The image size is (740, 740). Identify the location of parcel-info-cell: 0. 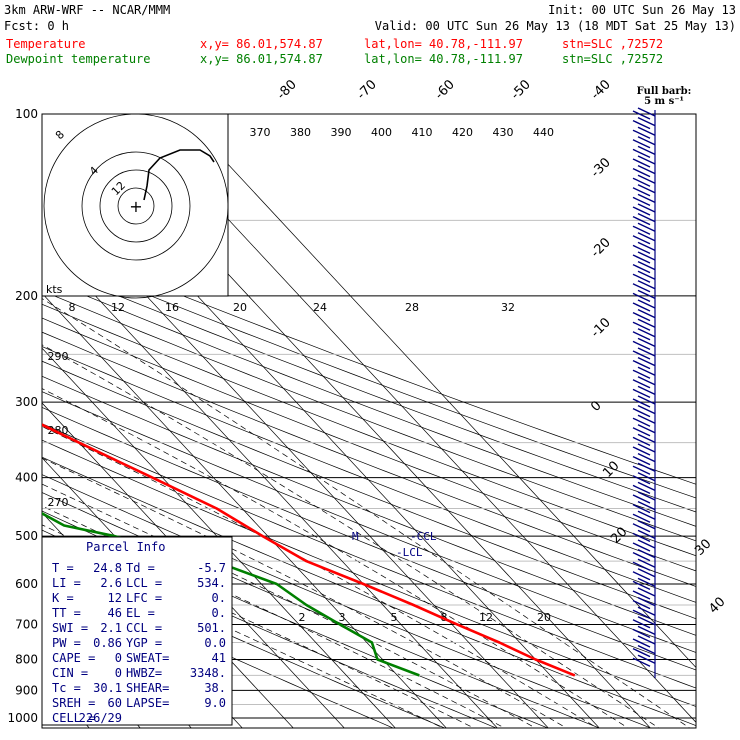
(118, 673).